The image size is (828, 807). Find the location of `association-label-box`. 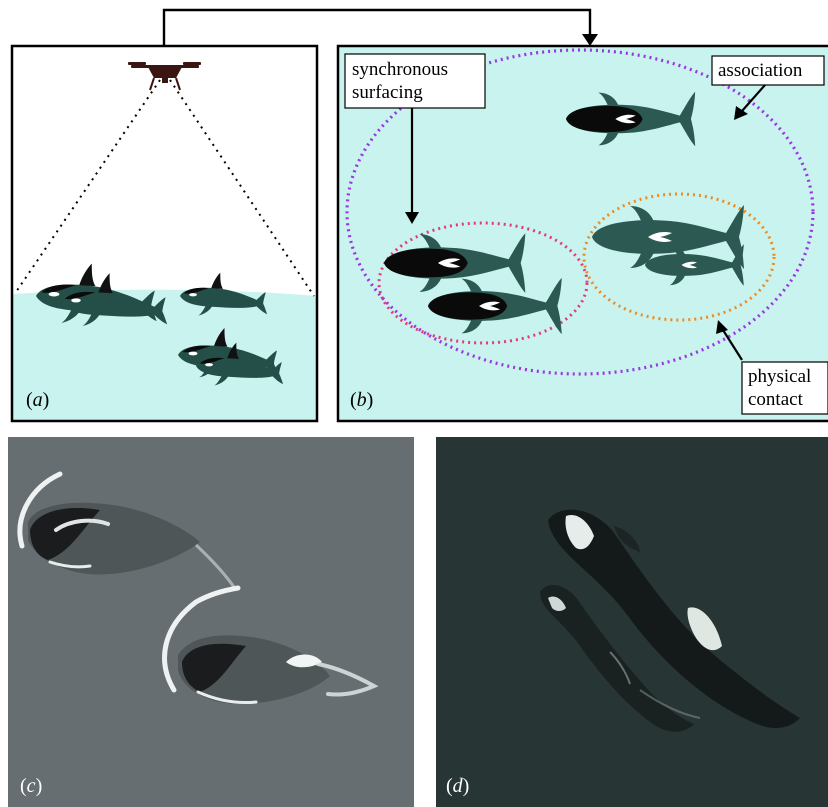

association-label-box is located at coordinates (768, 70).